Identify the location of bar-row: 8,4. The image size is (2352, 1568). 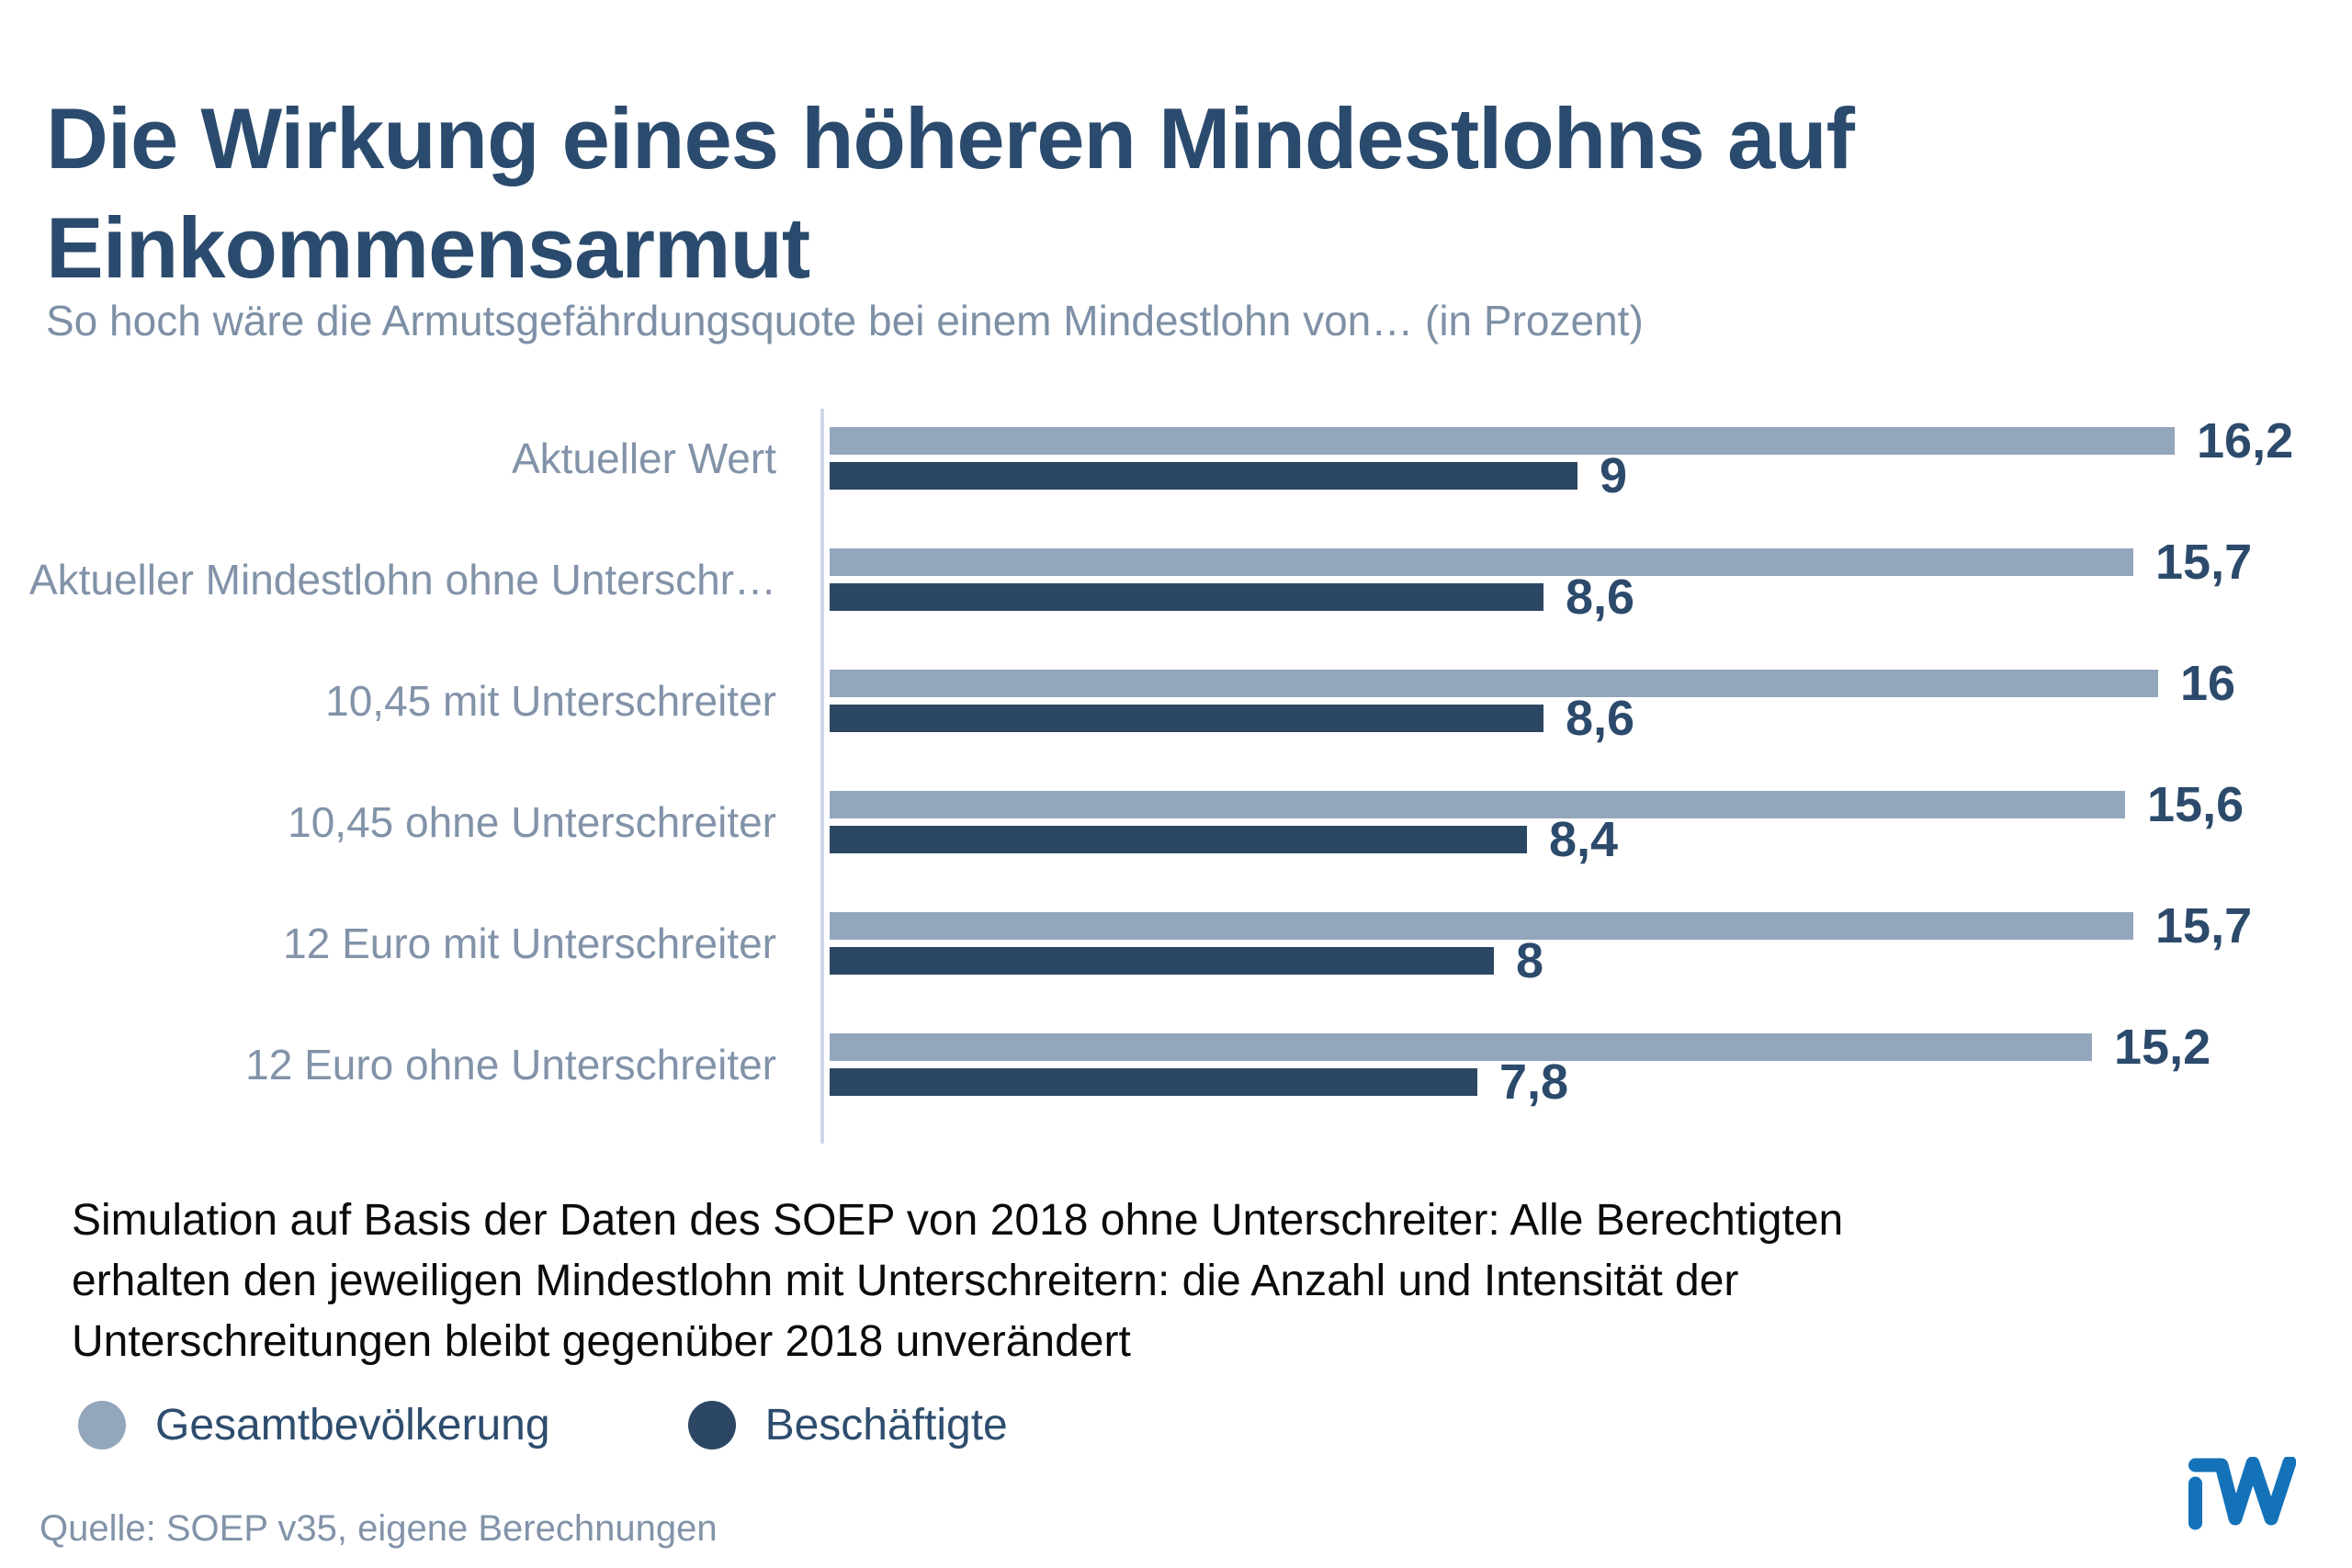
(1224, 840).